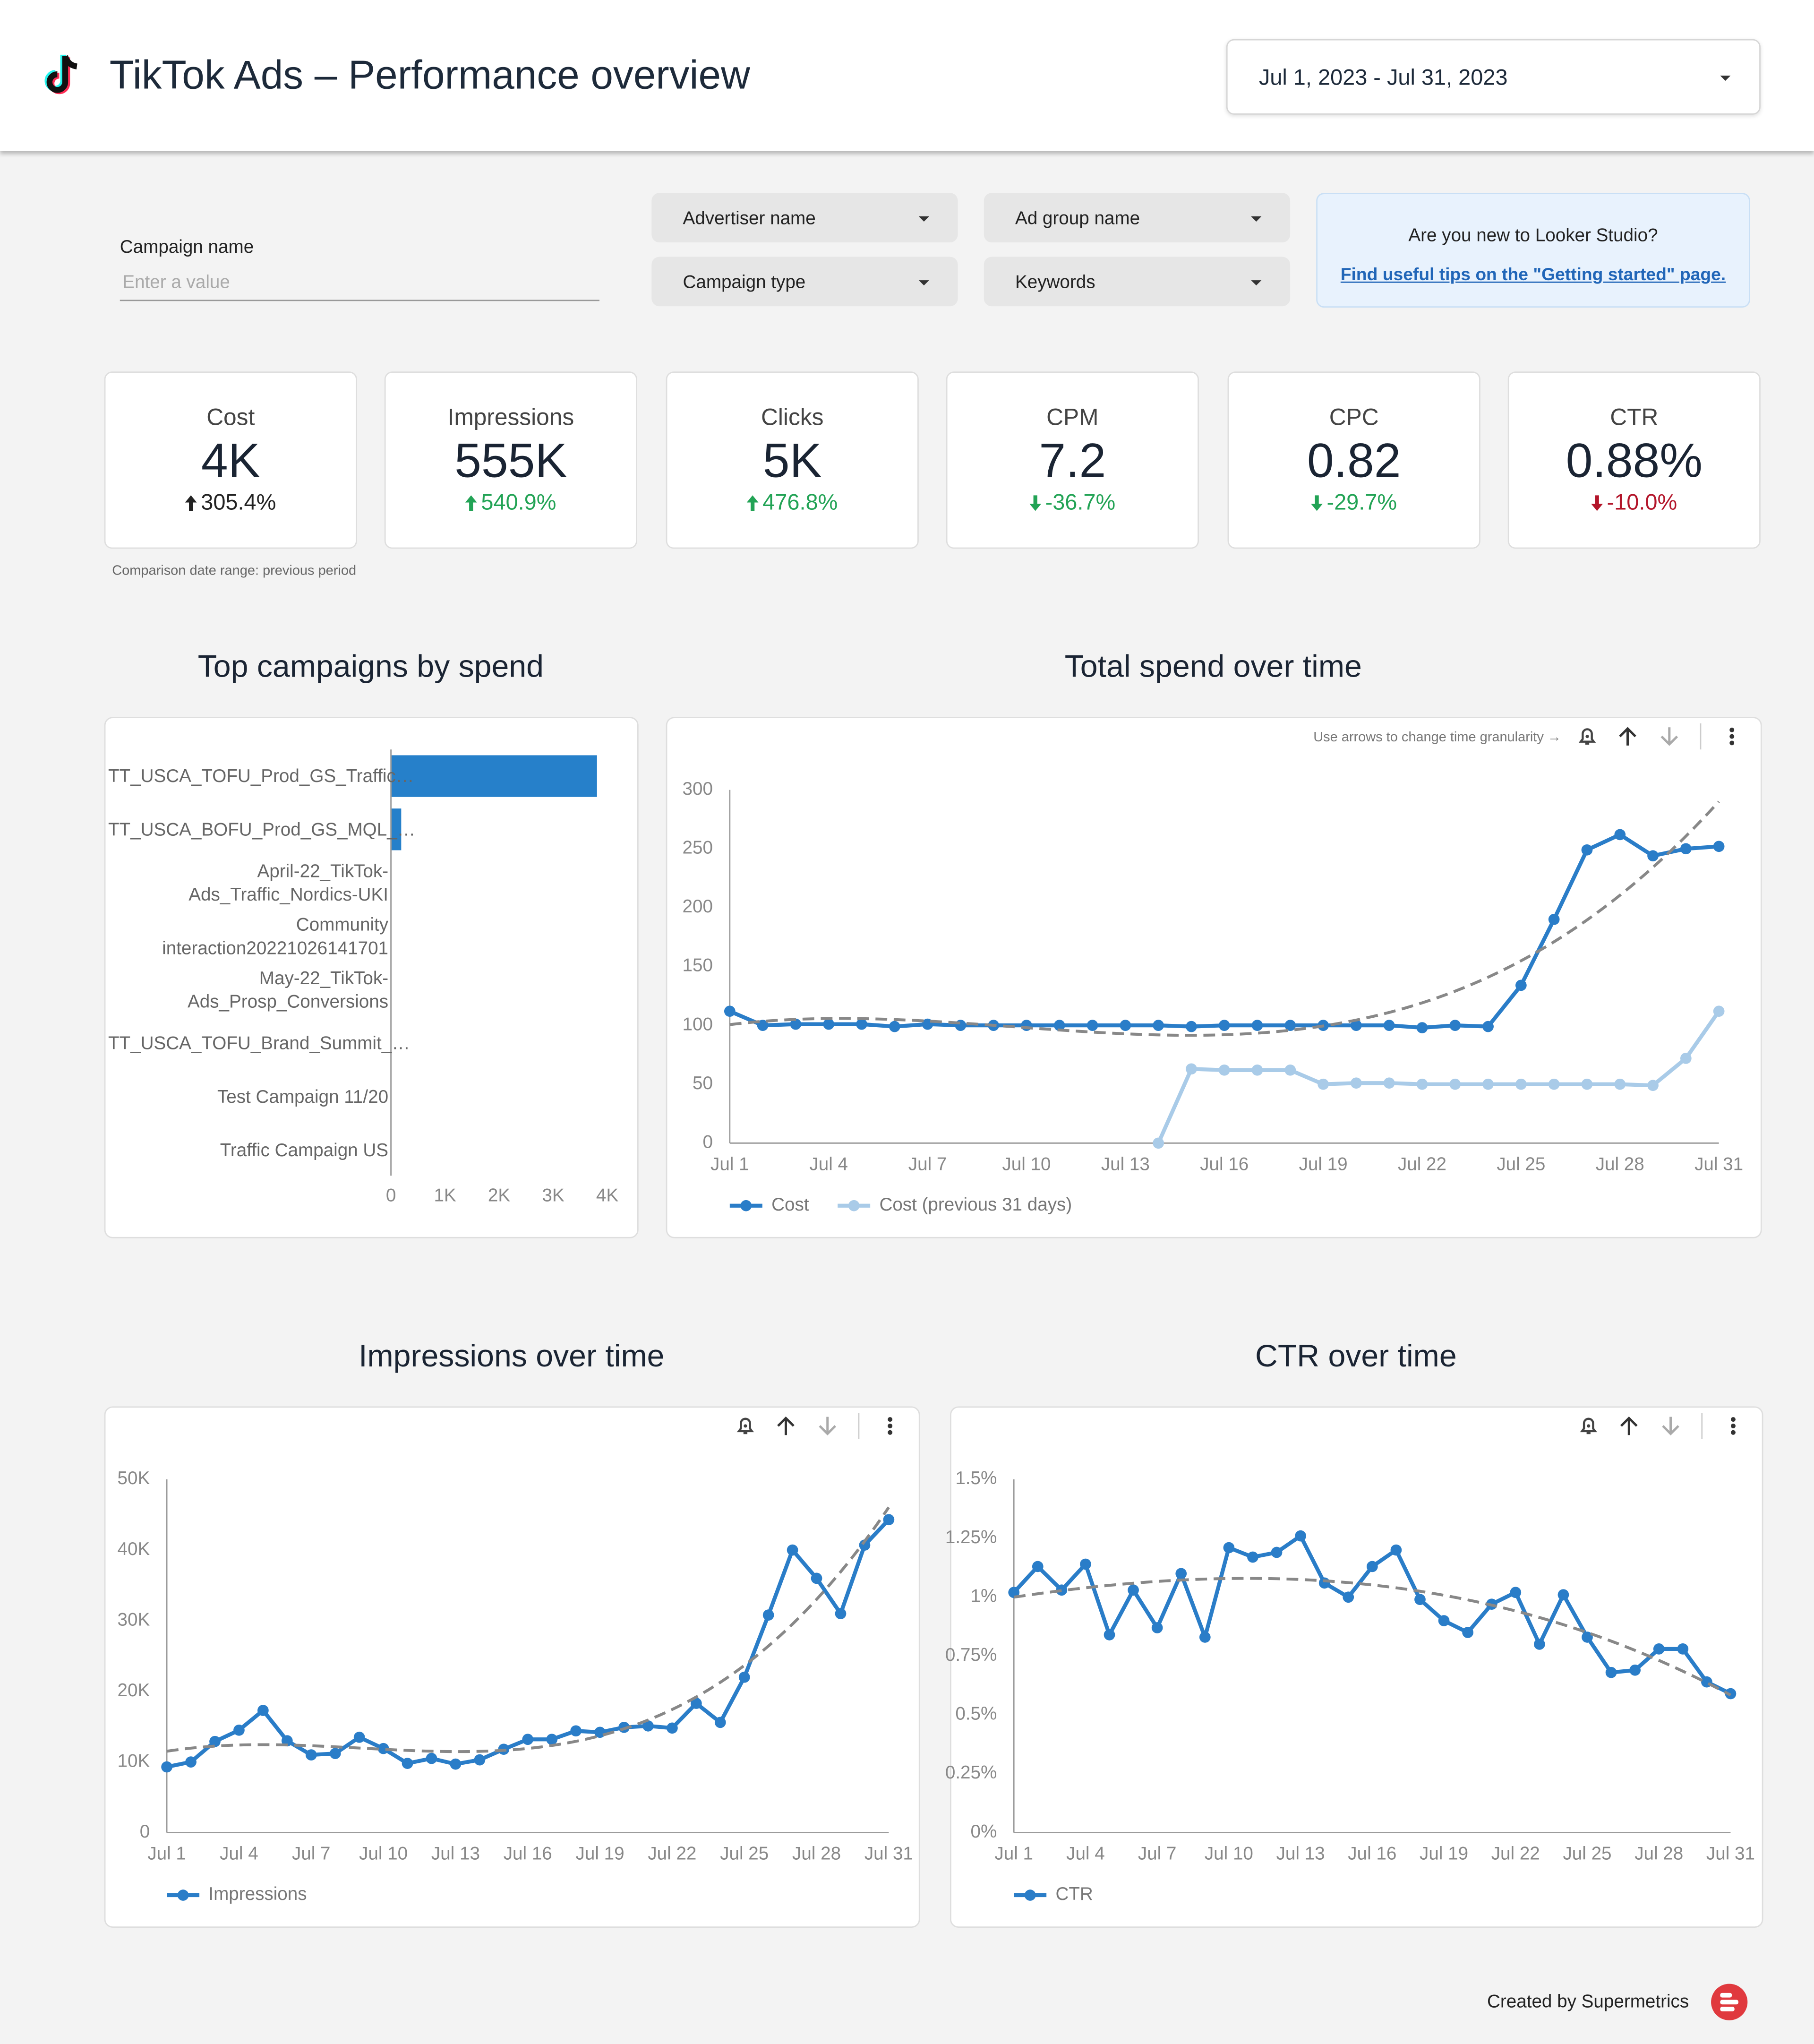  Describe the element at coordinates (1588, 2000) in the screenshot. I see `footer-credit: Created by Supermetrics` at that location.